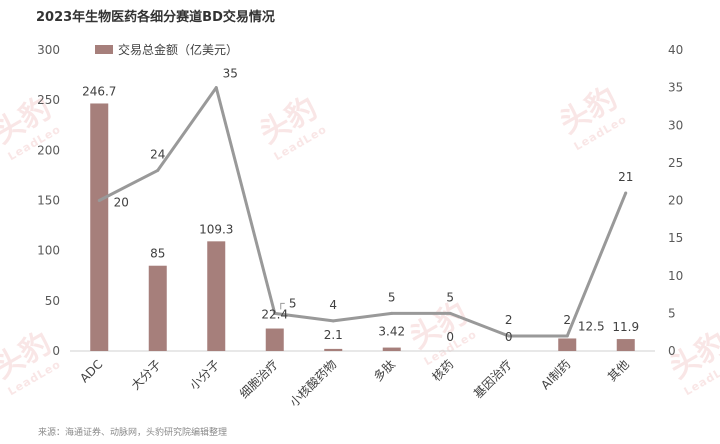  I want to click on bar-value-label: 2.1, so click(333, 335).